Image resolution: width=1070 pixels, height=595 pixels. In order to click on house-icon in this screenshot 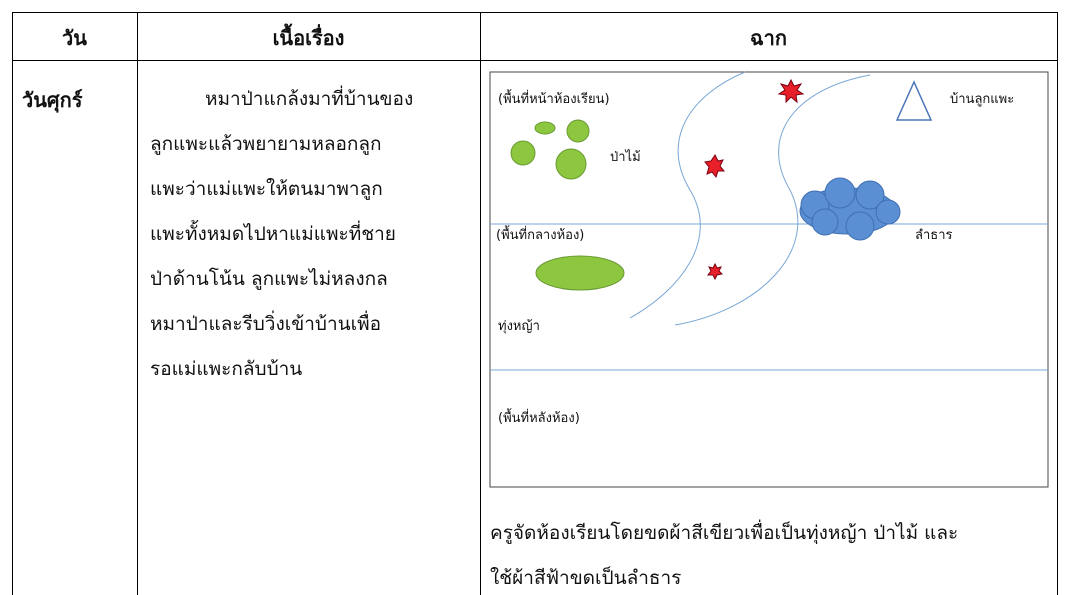, I will do `click(914, 100)`.